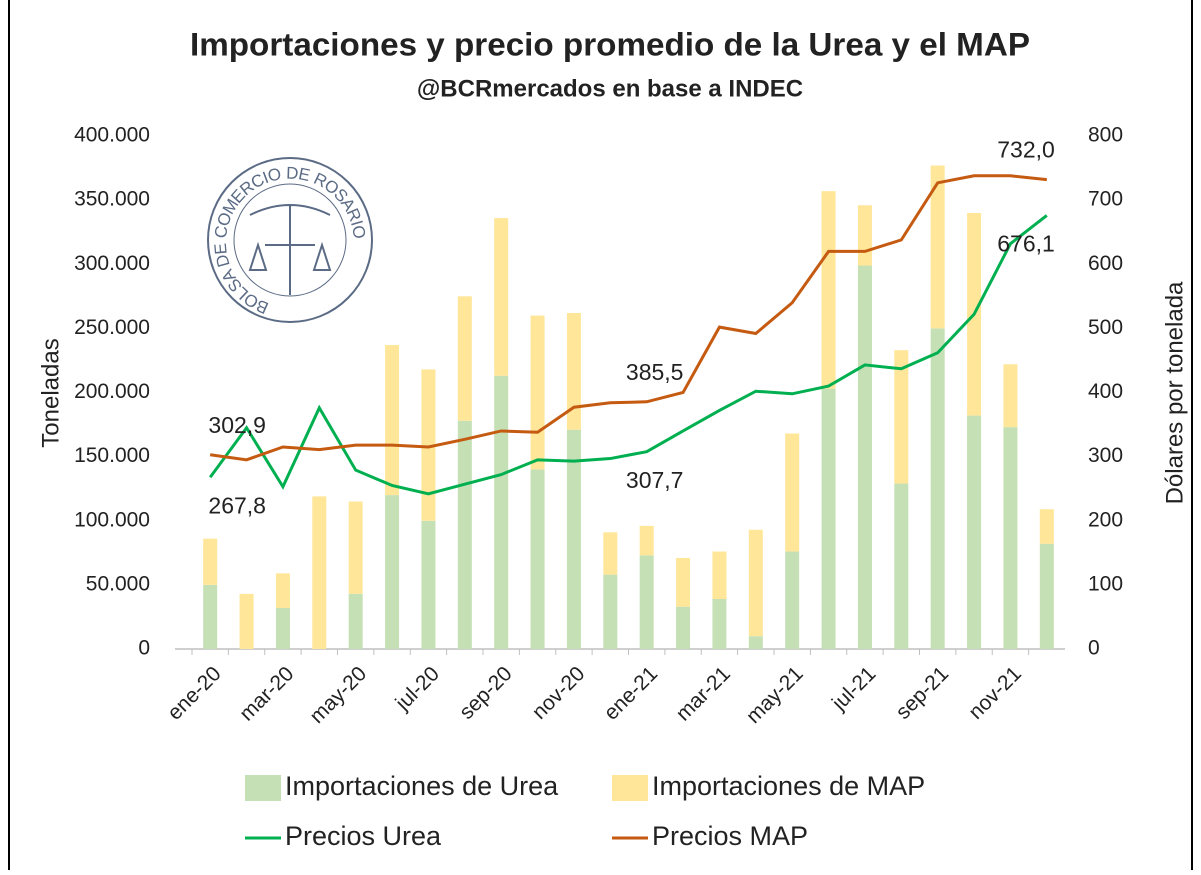  What do you see at coordinates (1105, 455) in the screenshot?
I see `y2-tick-label: 300` at bounding box center [1105, 455].